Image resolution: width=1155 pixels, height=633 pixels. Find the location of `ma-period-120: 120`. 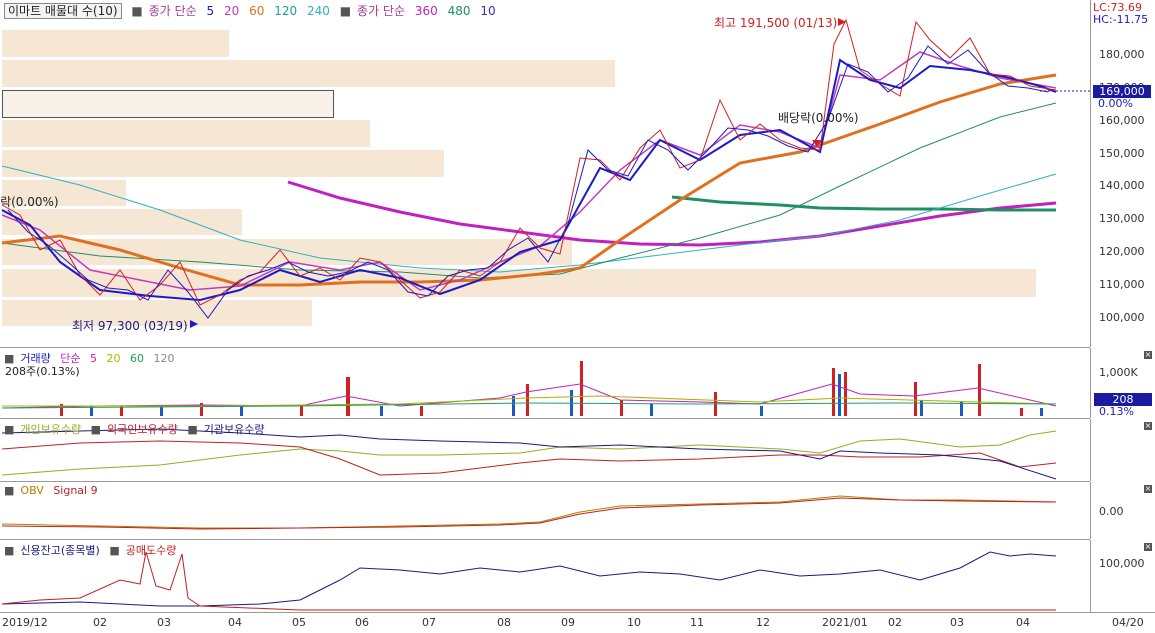

ma-period-120: 120 is located at coordinates (286, 11).